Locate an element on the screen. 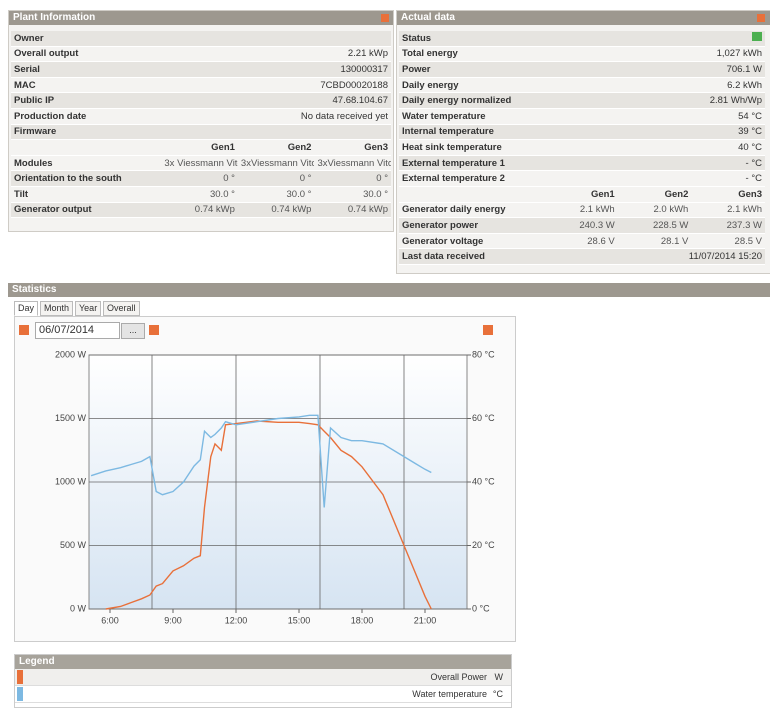 This screenshot has height=716, width=770. panel-header: Plant Information is located at coordinates (201, 18).